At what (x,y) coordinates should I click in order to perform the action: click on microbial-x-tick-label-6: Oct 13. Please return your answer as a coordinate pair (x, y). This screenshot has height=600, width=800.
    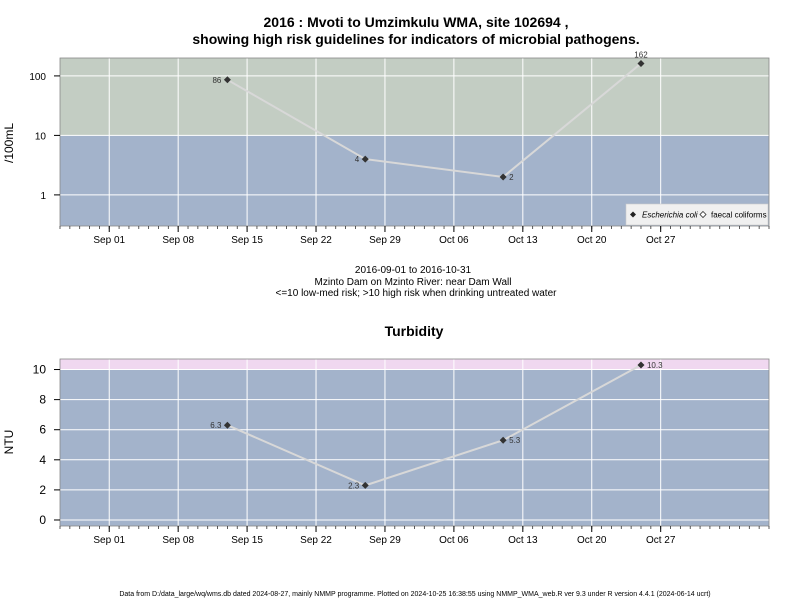
    Looking at the image, I should click on (523, 240).